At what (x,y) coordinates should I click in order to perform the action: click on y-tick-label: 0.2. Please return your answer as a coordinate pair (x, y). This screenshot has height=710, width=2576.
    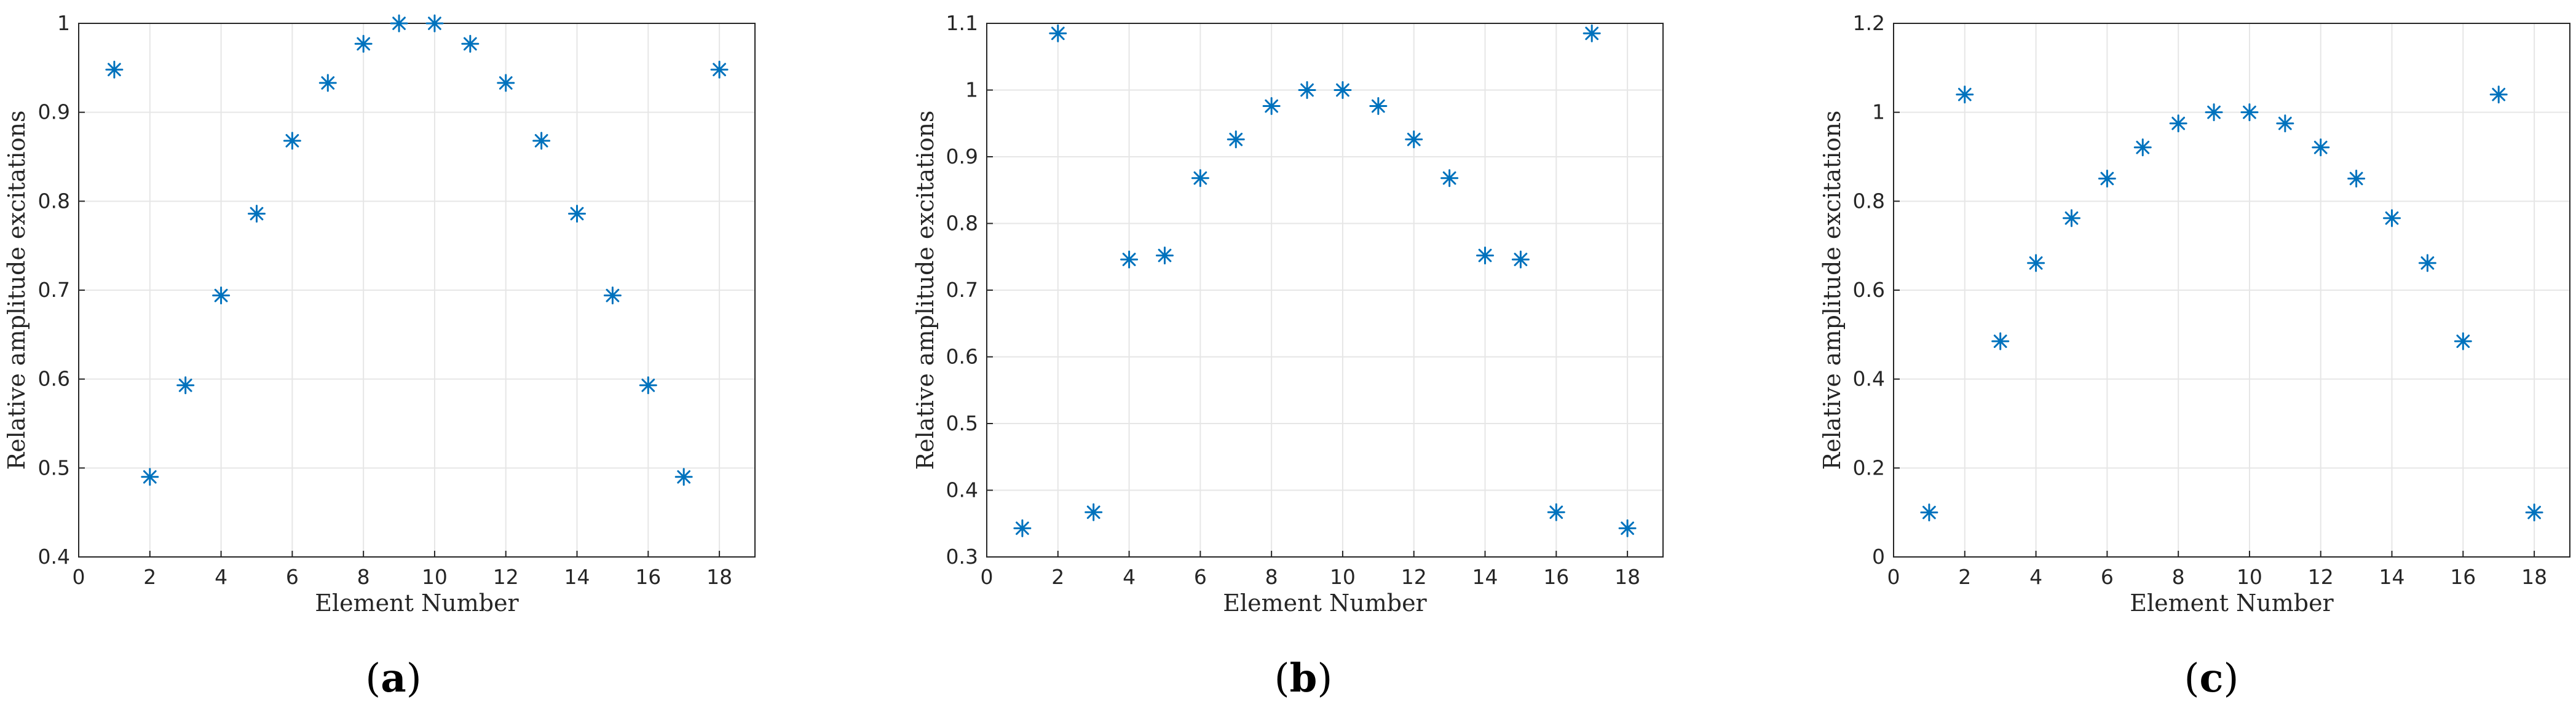
    Looking at the image, I should click on (1869, 467).